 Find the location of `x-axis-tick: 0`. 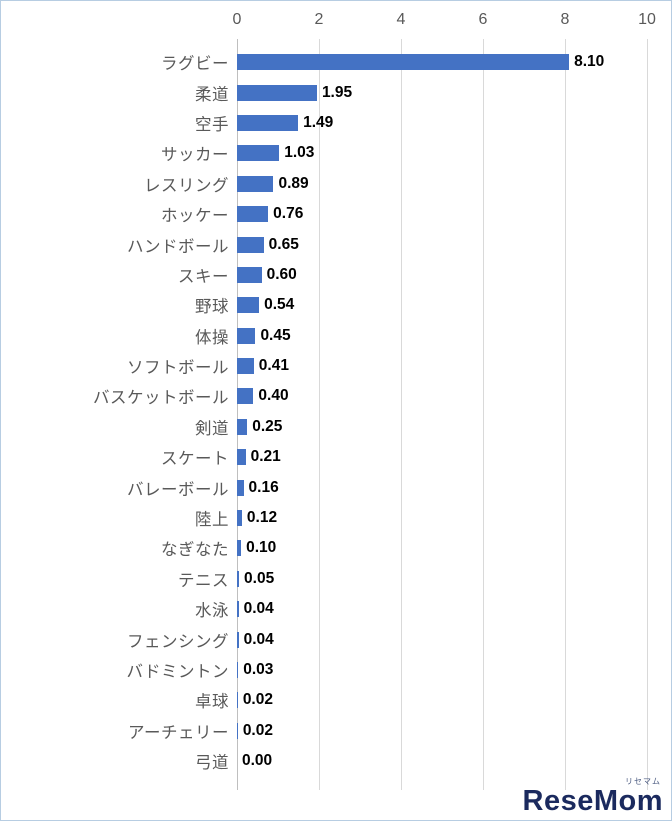

x-axis-tick: 0 is located at coordinates (237, 19).